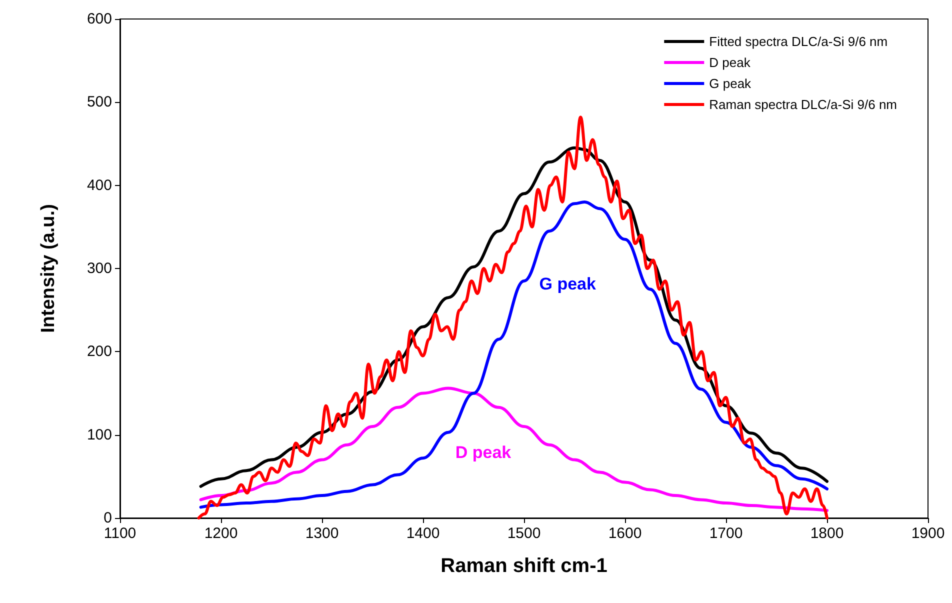 Image resolution: width=952 pixels, height=603 pixels. I want to click on x-tick-label: 1200, so click(221, 533).